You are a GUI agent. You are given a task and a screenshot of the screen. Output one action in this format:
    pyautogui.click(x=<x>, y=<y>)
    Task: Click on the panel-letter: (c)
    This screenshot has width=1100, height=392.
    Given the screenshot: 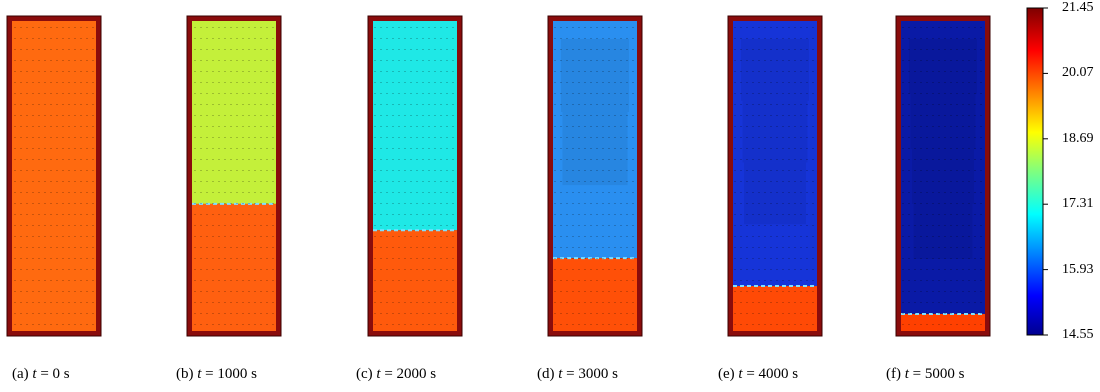 What is the action you would take?
    pyautogui.click(x=364, y=374)
    